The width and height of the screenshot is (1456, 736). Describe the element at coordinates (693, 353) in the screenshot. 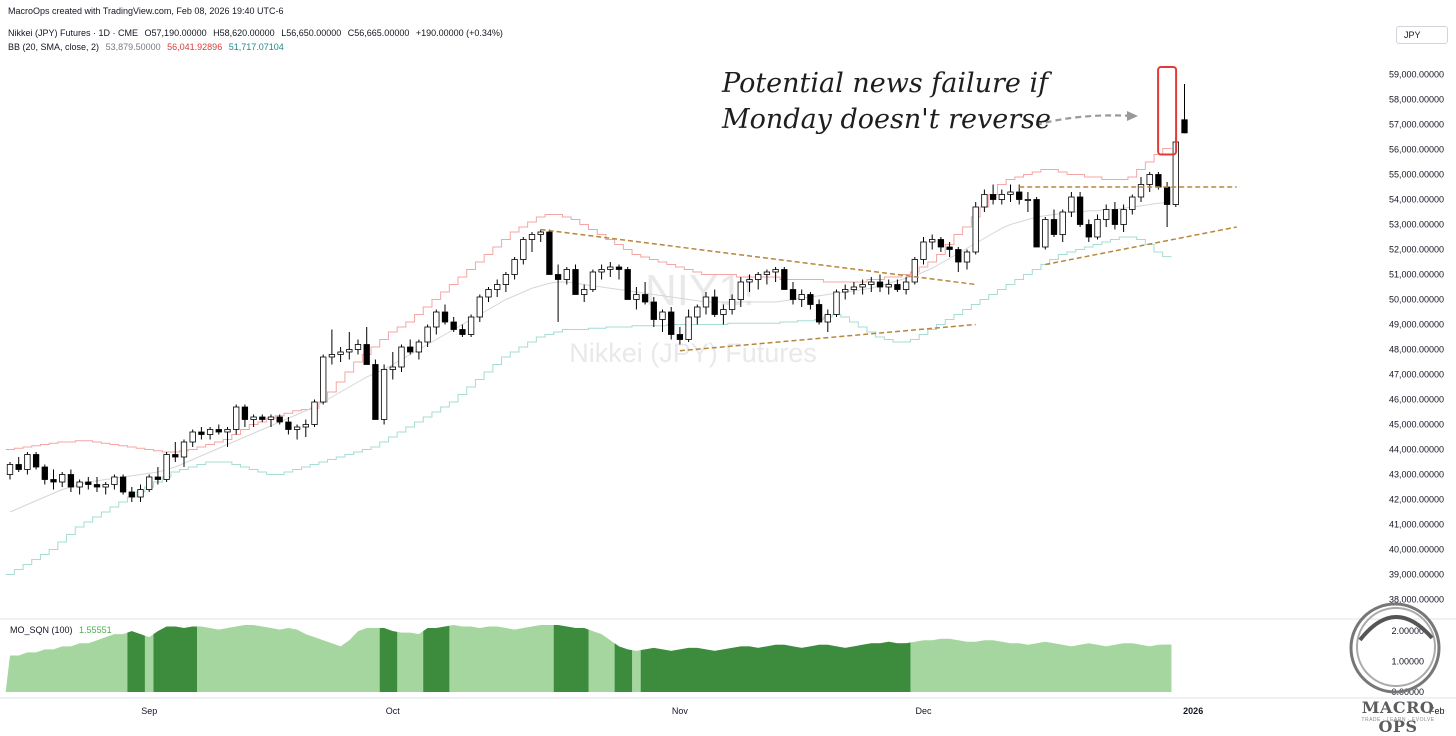

I see `watermark-name: Nikkei (JPY) Futures` at that location.